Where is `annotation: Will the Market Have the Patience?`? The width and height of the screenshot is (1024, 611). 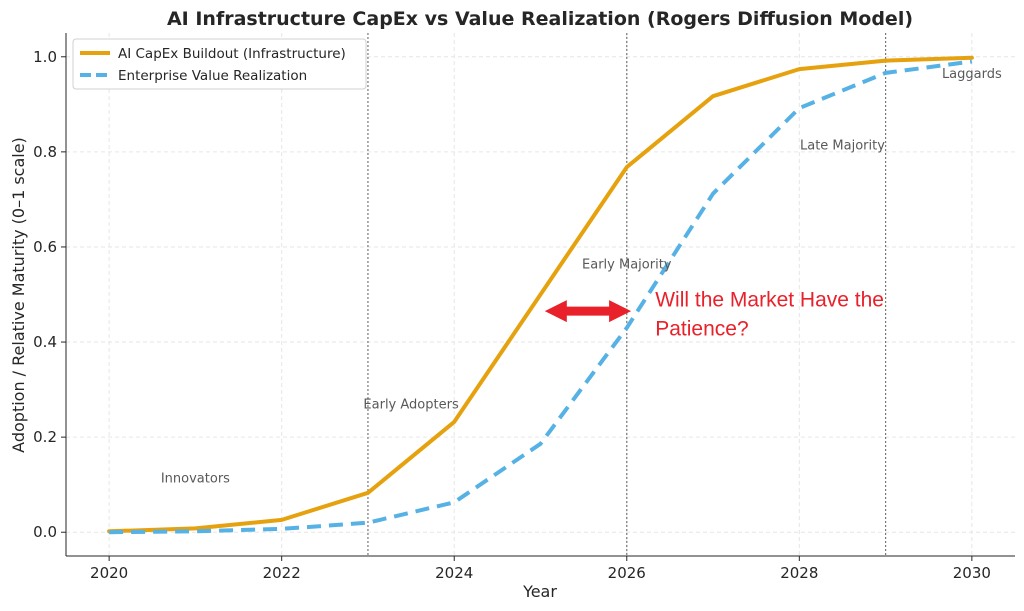 annotation: Will the Market Have the Patience? is located at coordinates (714, 314).